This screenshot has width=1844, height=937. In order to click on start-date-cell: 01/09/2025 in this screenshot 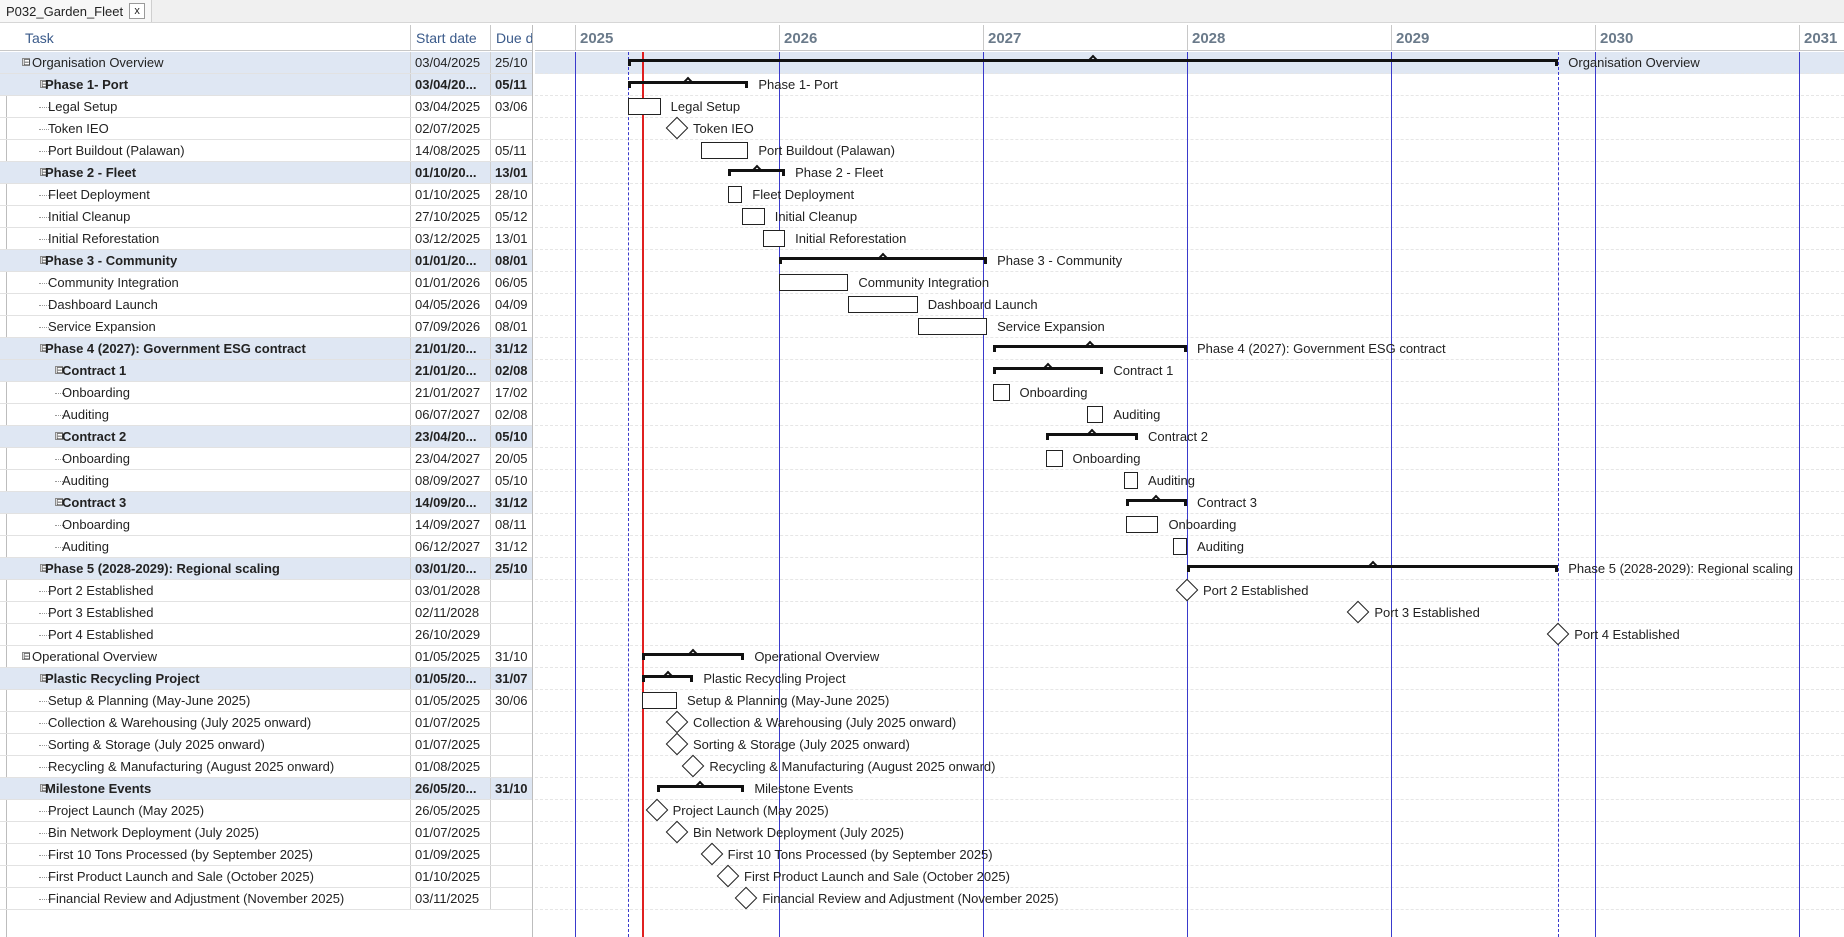, I will do `click(451, 854)`.